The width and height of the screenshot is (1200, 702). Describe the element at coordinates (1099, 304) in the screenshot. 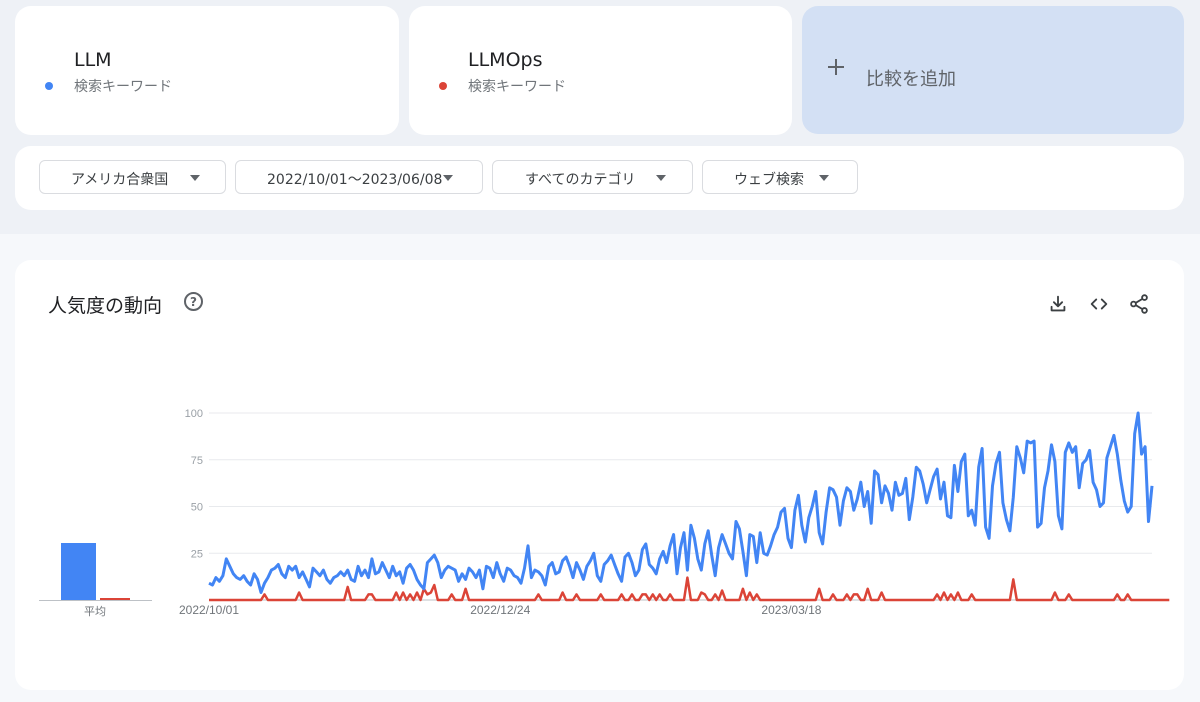

I see `embed-code-icon` at that location.